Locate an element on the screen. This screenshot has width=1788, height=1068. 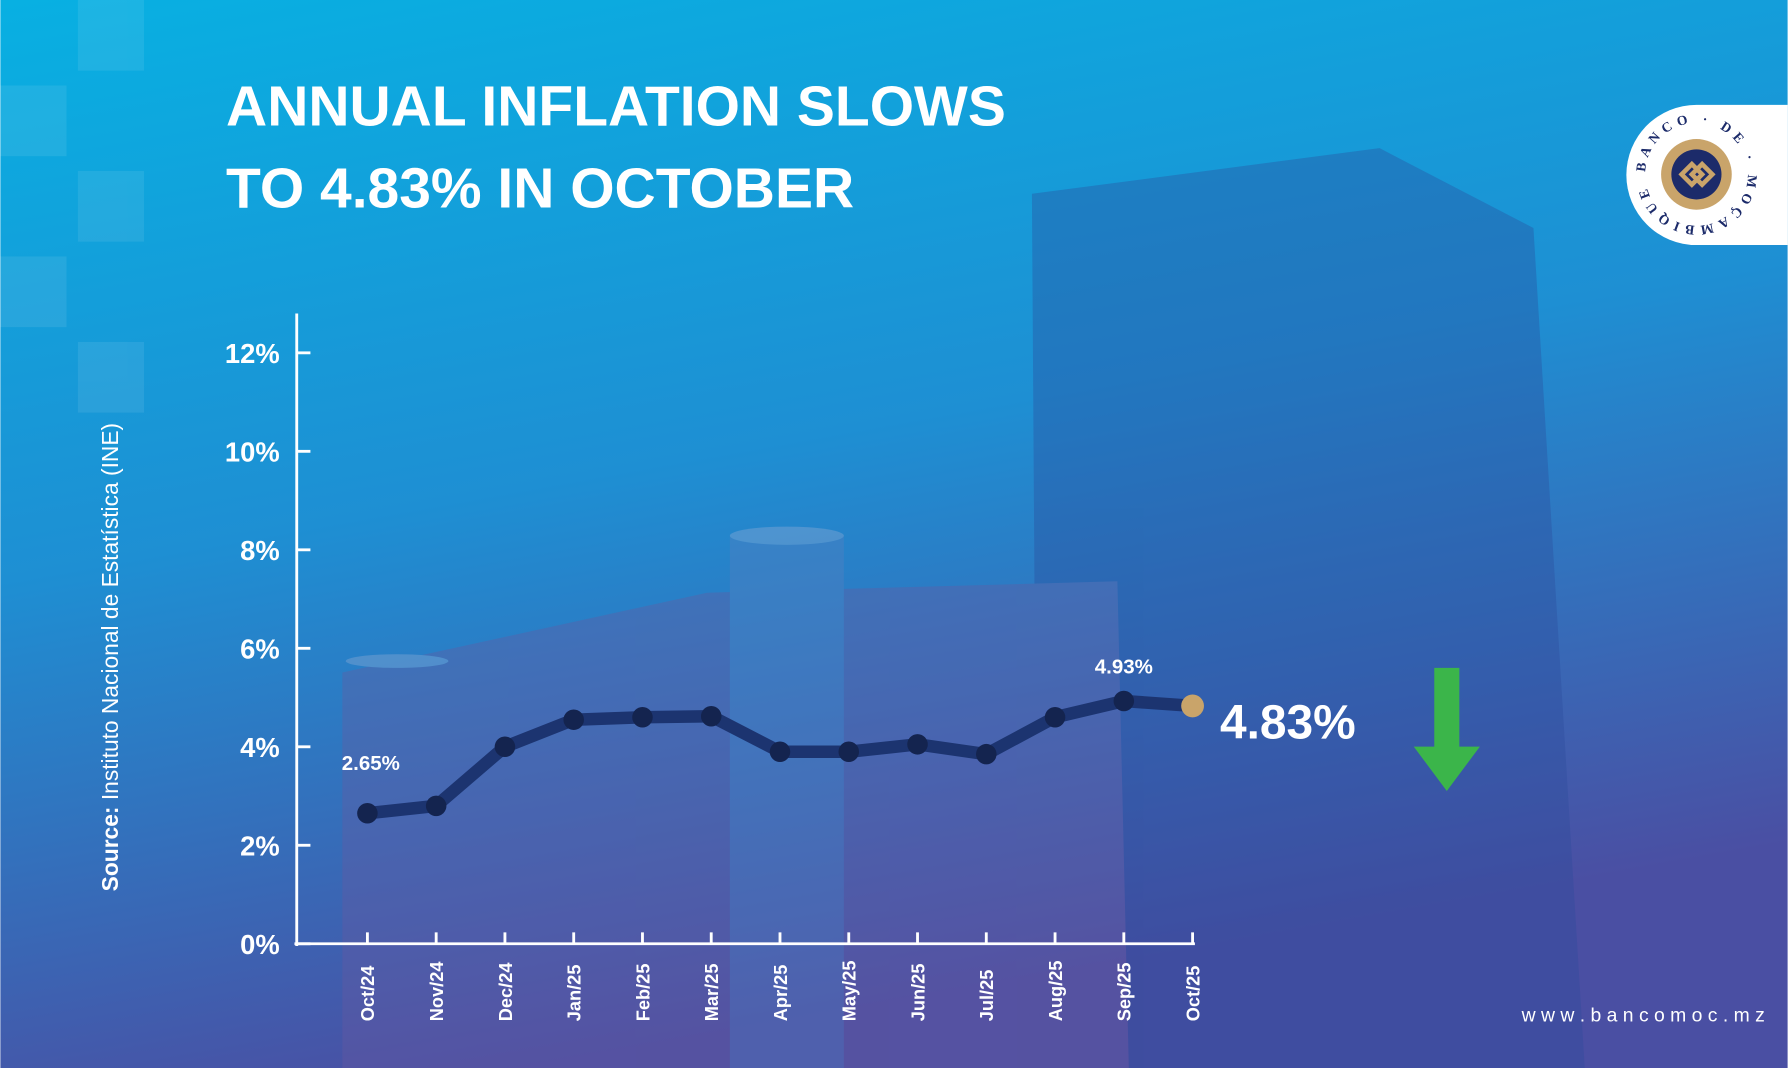
website-link: w w w . b a n c o m o c . m z is located at coordinates (1643, 1015).